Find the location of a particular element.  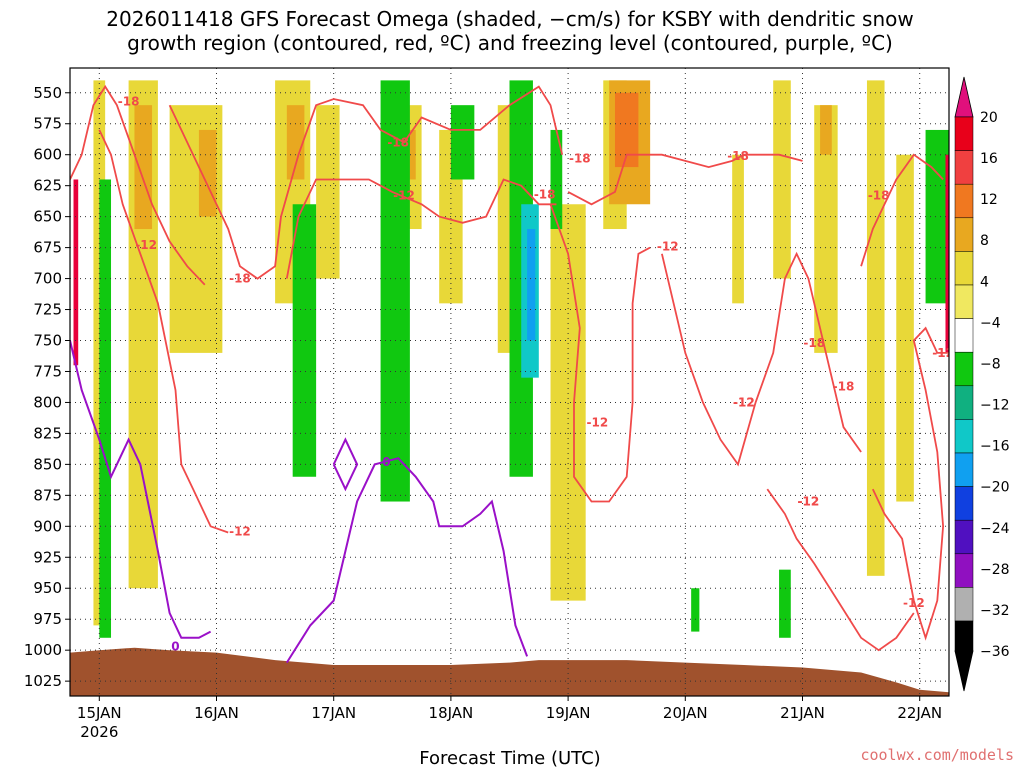

x-axis-title: Forecast Time (UTC) is located at coordinates (509, 758).